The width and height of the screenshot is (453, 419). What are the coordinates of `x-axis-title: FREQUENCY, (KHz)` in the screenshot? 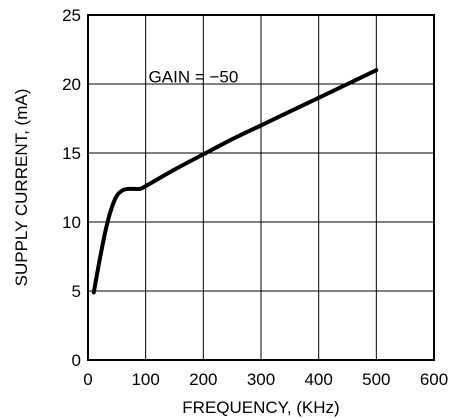 It's located at (260, 407).